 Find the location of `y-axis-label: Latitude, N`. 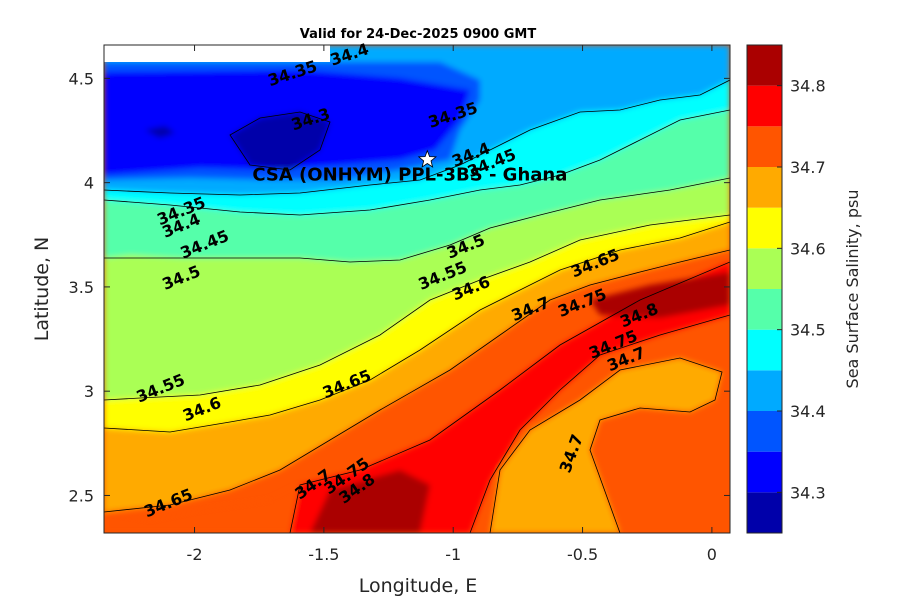

y-axis-label: Latitude, N is located at coordinates (42, 289).